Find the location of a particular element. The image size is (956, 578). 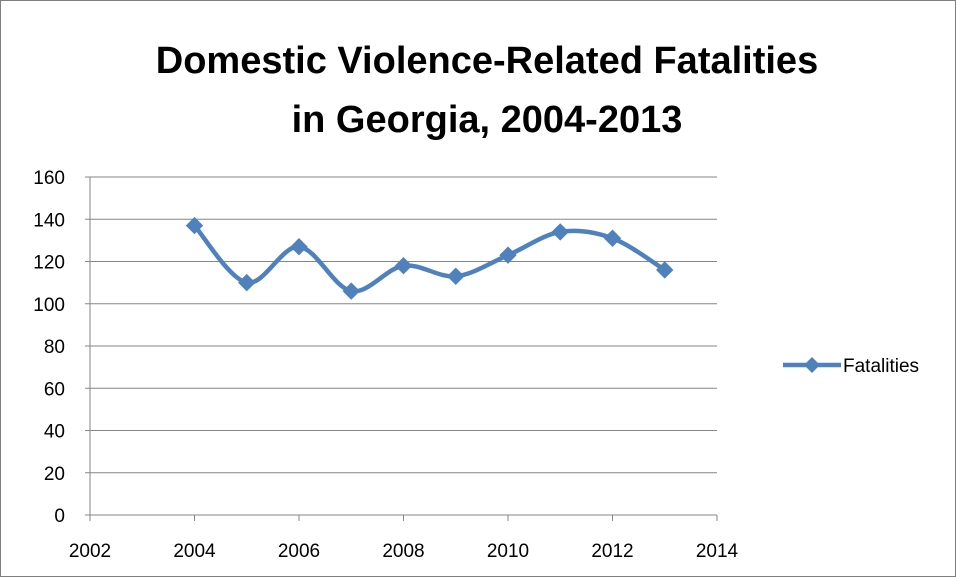

series-line-fatalities is located at coordinates (429, 258).